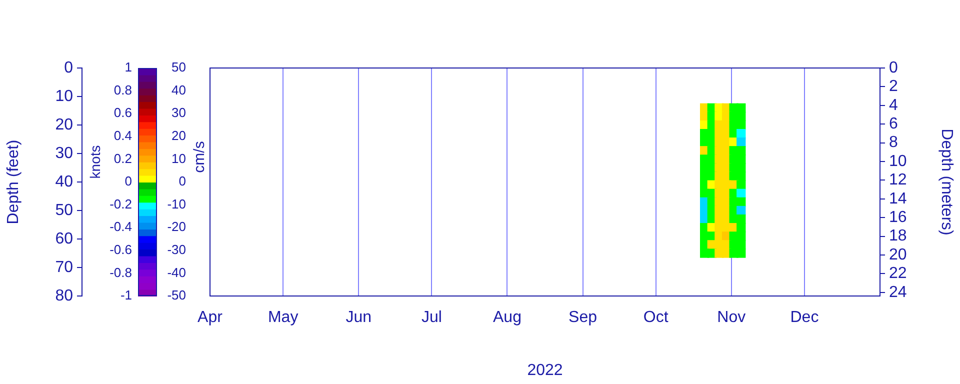  I want to click on color-bar-title: cm/s, so click(199, 157).